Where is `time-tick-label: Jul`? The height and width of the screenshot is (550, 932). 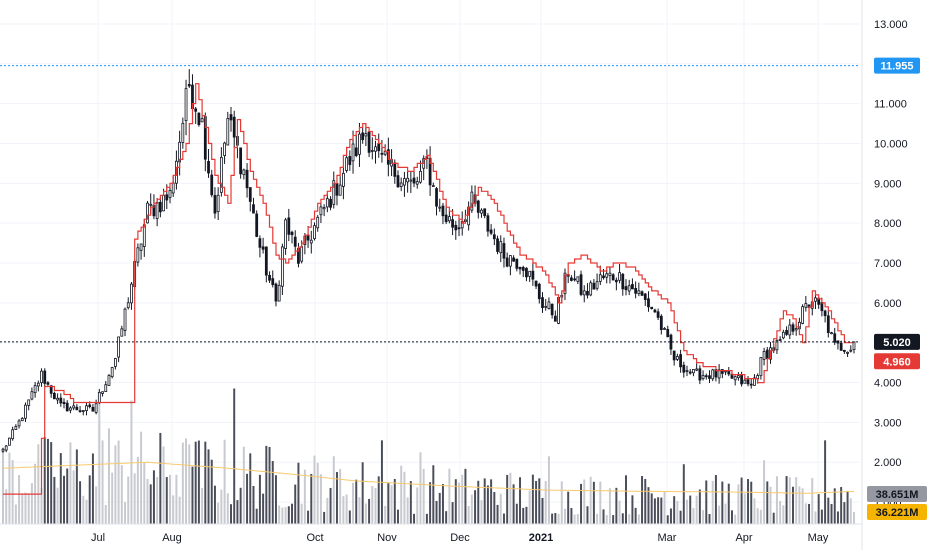 time-tick-label: Jul is located at coordinates (98, 538).